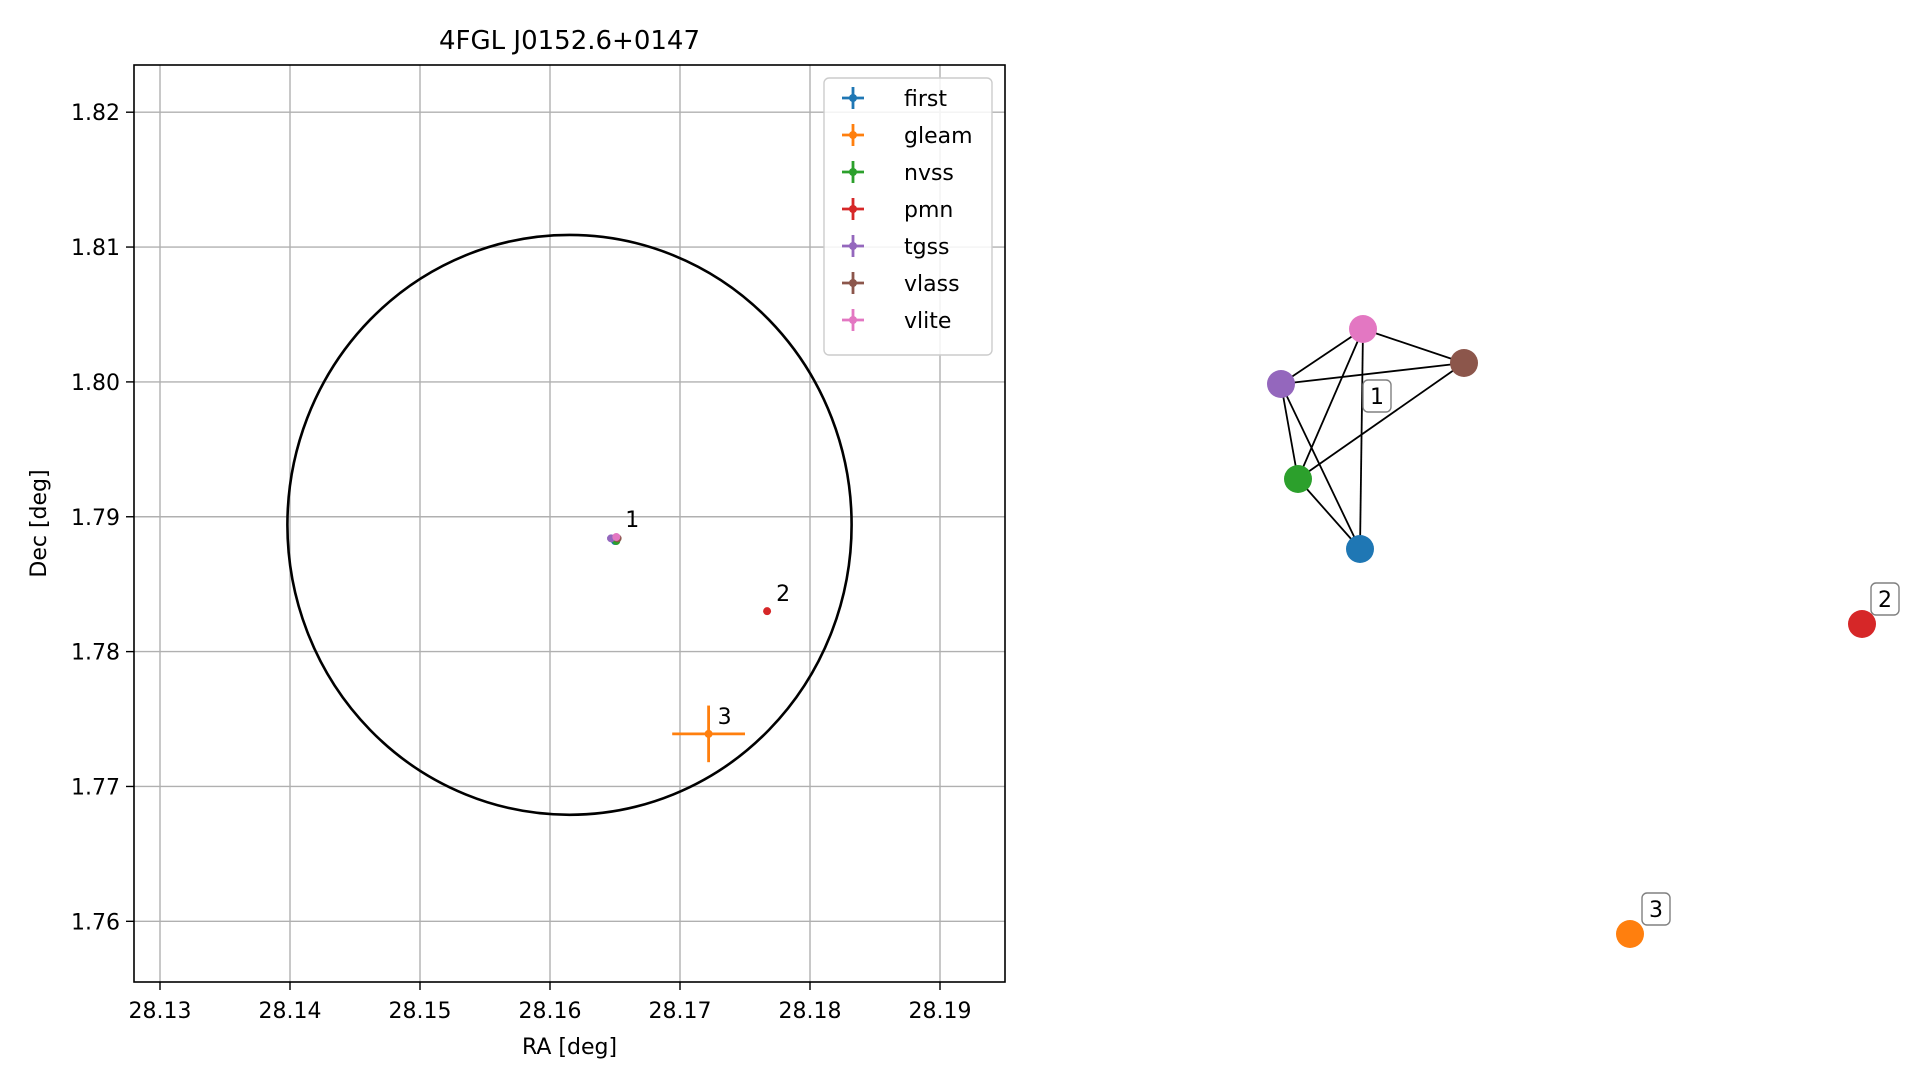 This screenshot has height=1080, width=1919. What do you see at coordinates (1298, 479) in the screenshot?
I see `node-nvss` at bounding box center [1298, 479].